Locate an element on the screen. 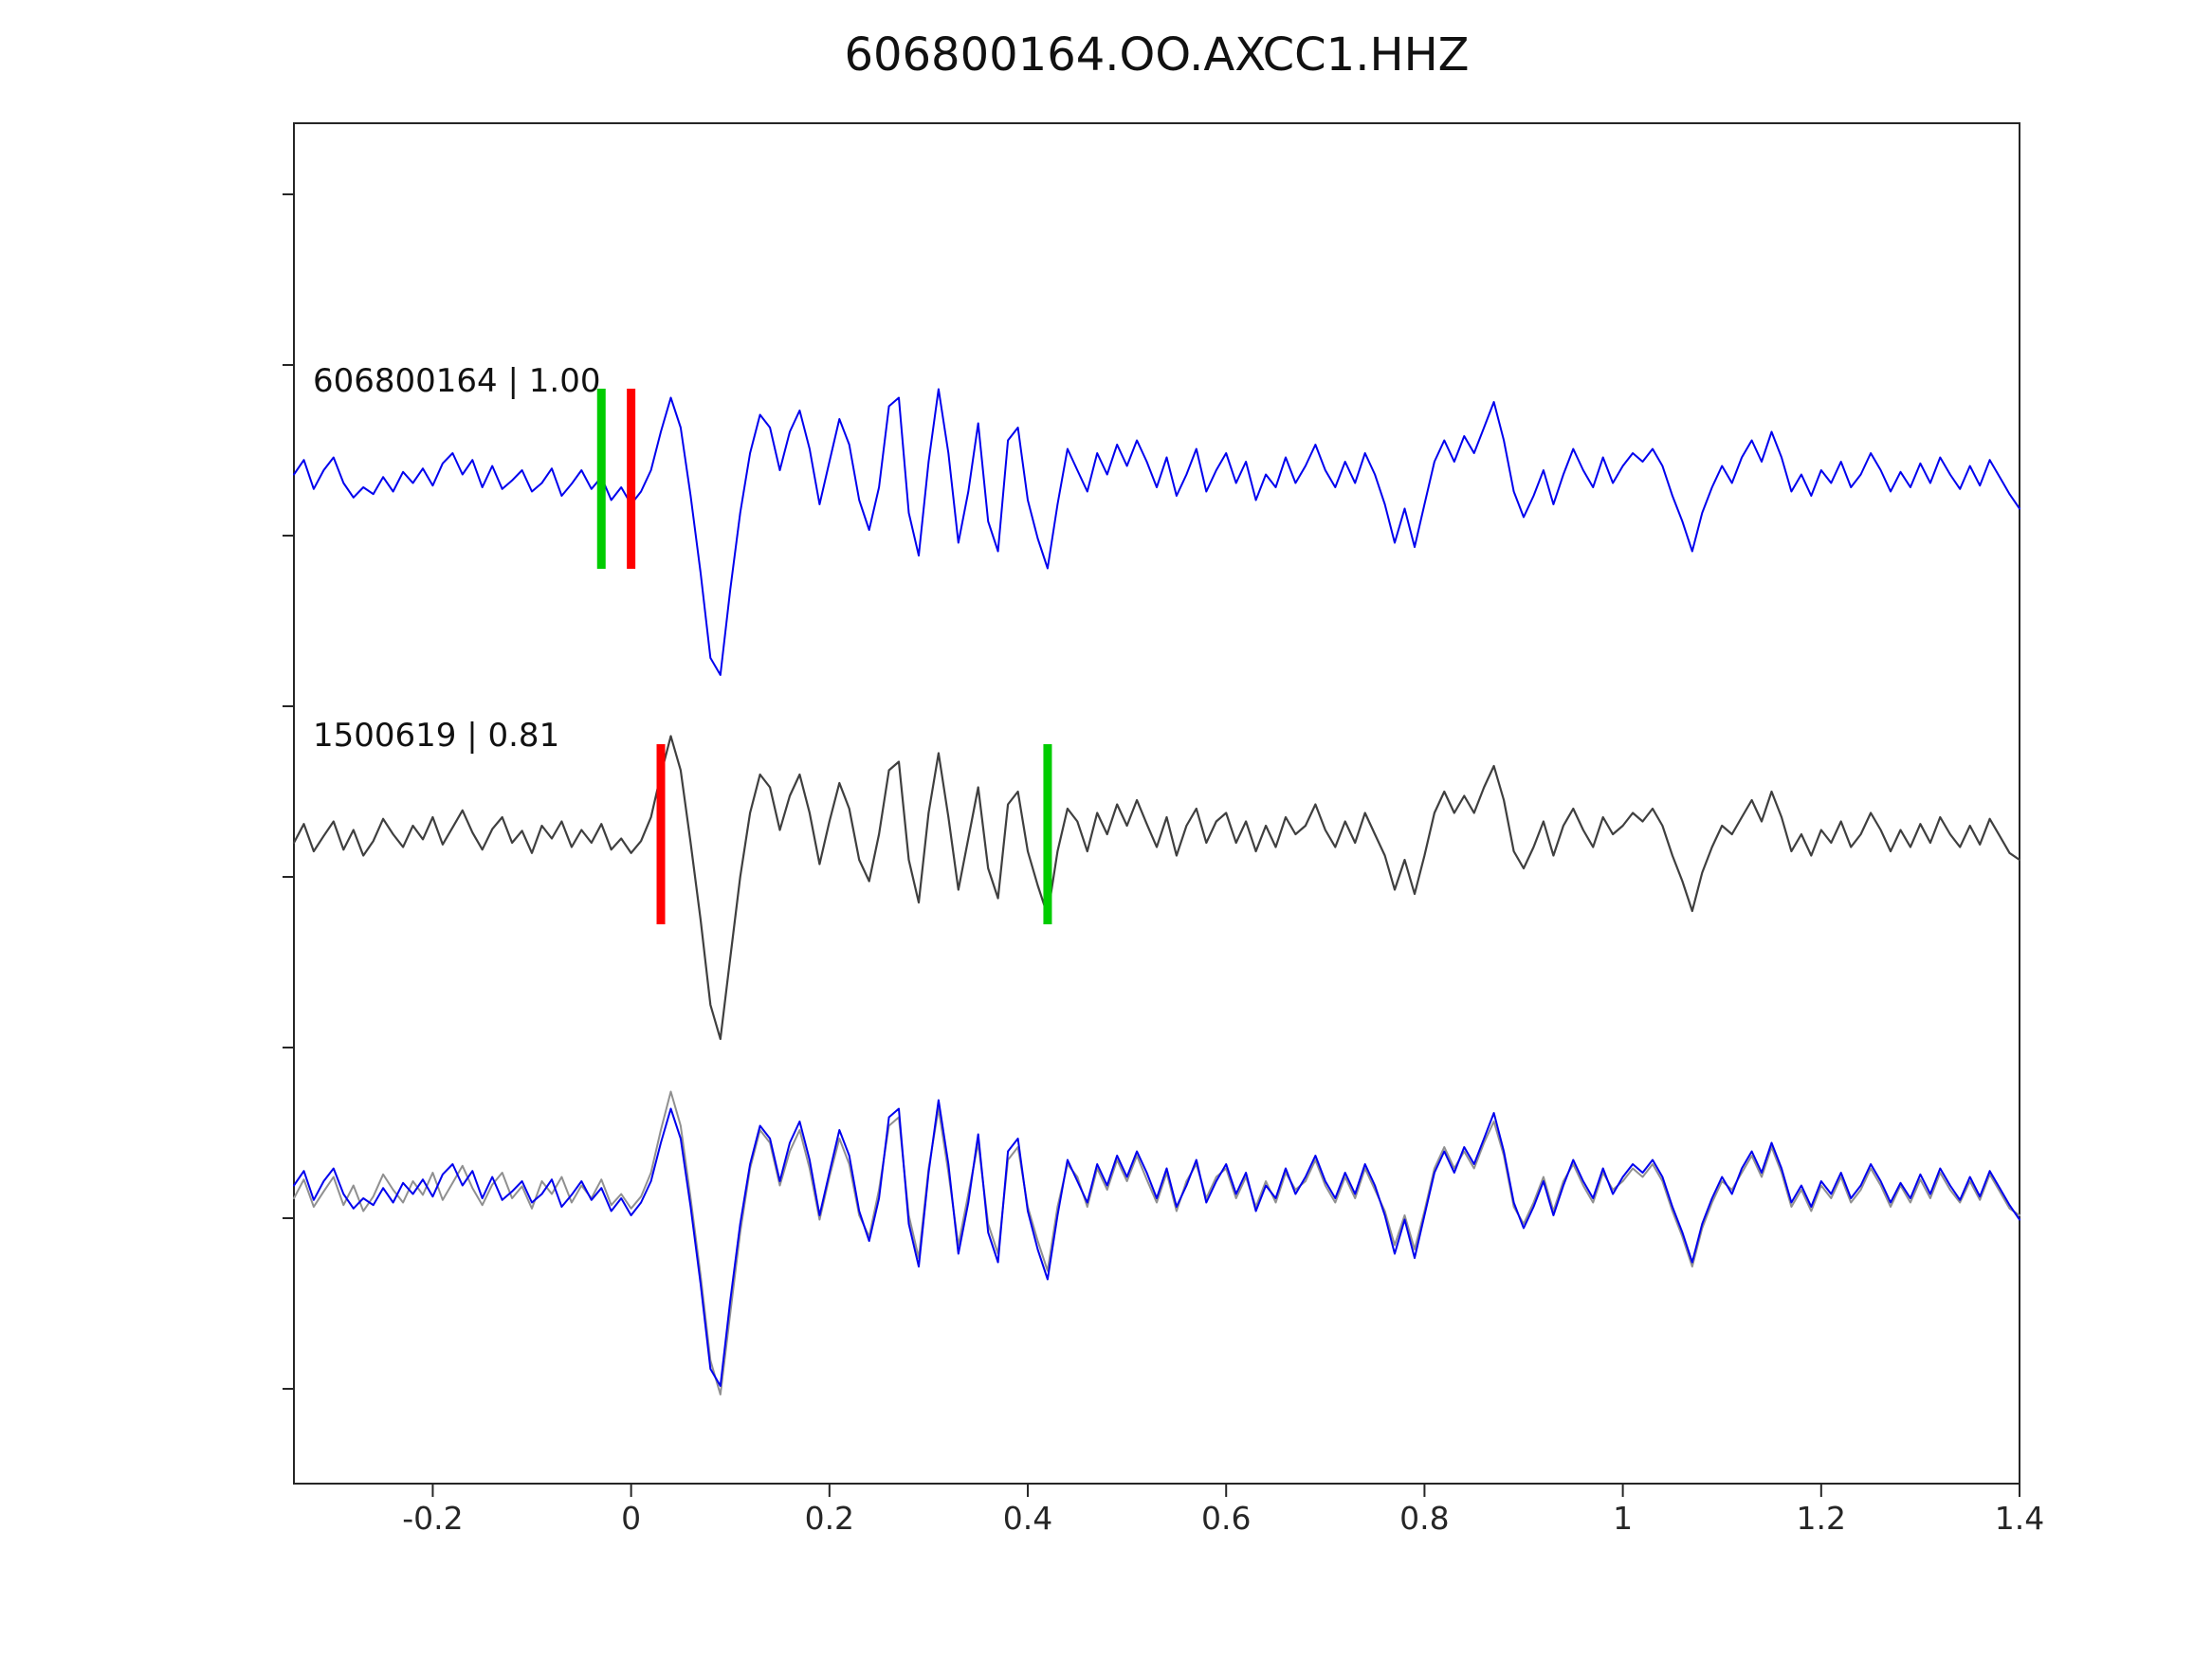 The height and width of the screenshot is (1659, 2212). trace-line-detection is located at coordinates (1156, 888).